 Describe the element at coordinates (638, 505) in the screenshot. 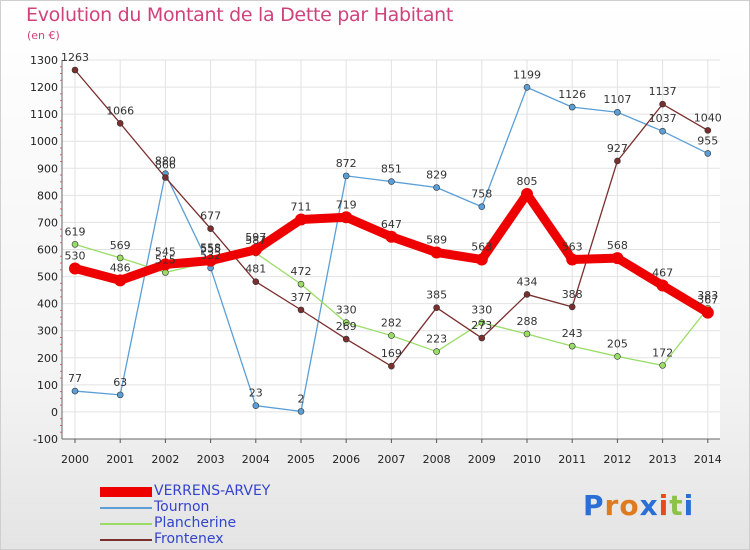

I see `proxiti-logo: Proxiti` at that location.